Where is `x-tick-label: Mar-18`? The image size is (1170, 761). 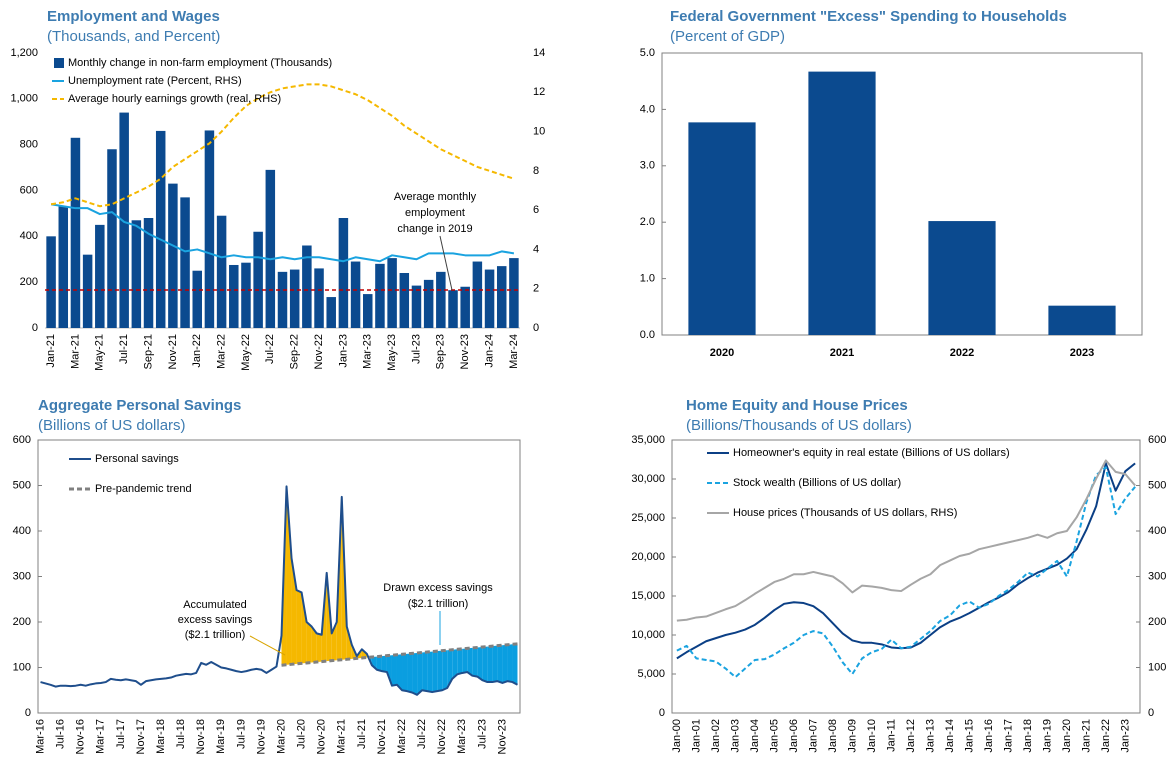
x-tick-label: Mar-18 is located at coordinates (161, 736).